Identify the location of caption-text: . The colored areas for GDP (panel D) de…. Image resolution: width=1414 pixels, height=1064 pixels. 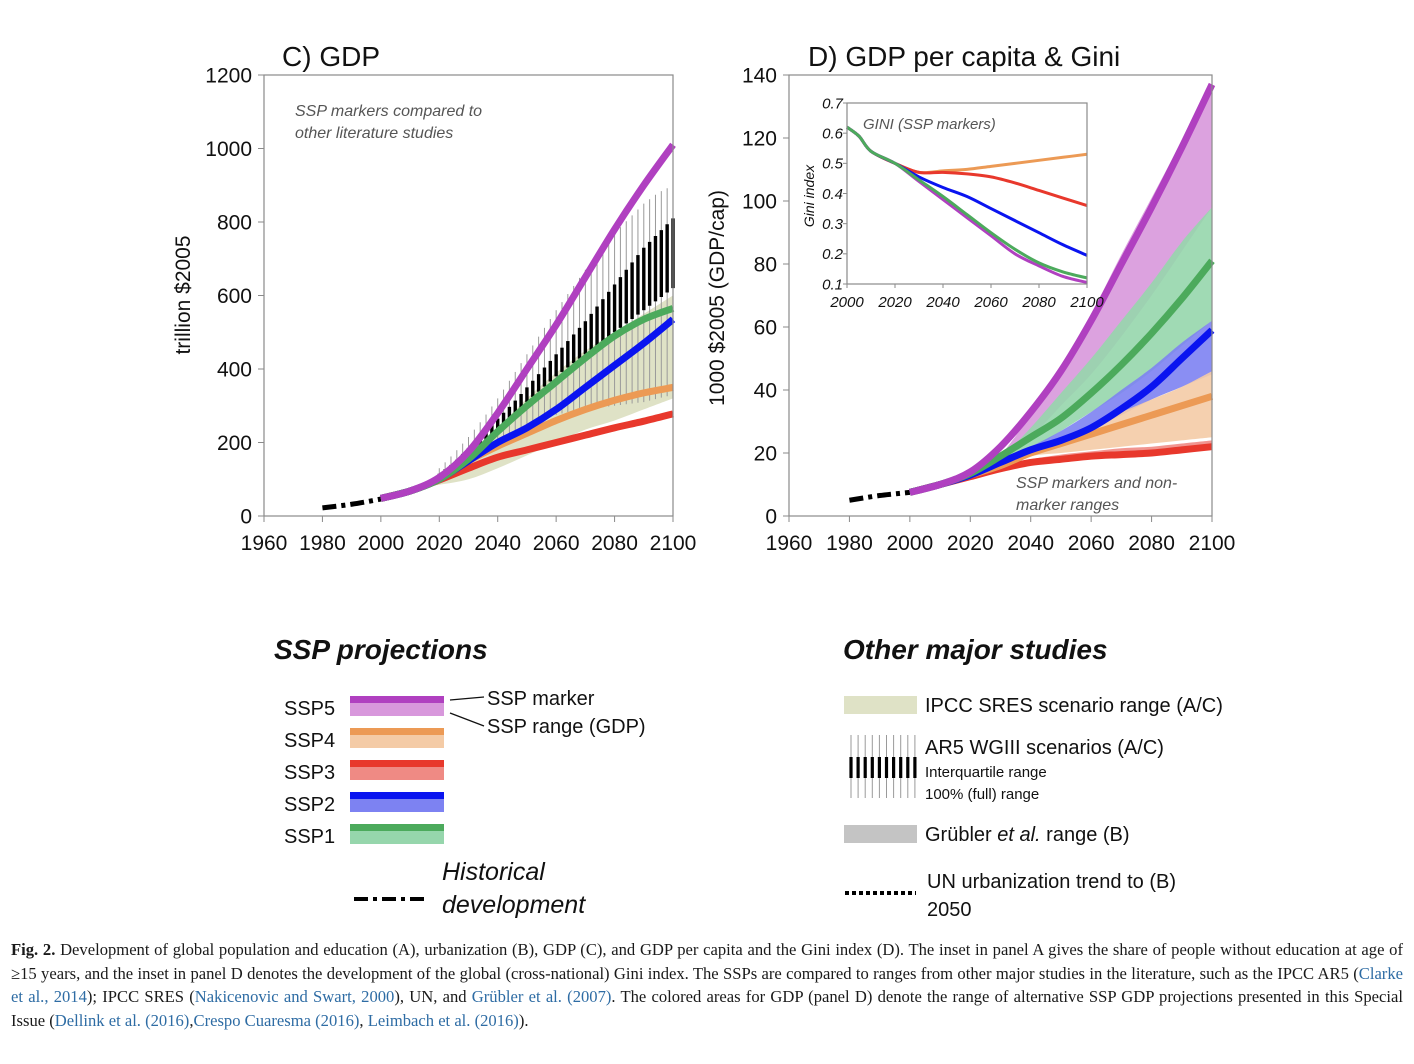
(707, 1008).